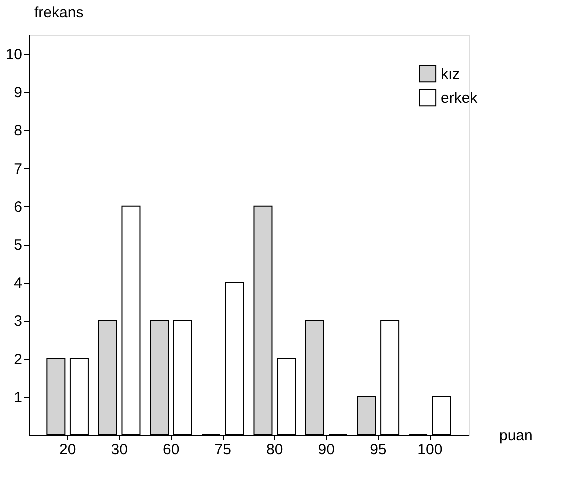 The width and height of the screenshot is (566, 503). Describe the element at coordinates (516, 436) in the screenshot. I see `x-axis-title: puan` at that location.